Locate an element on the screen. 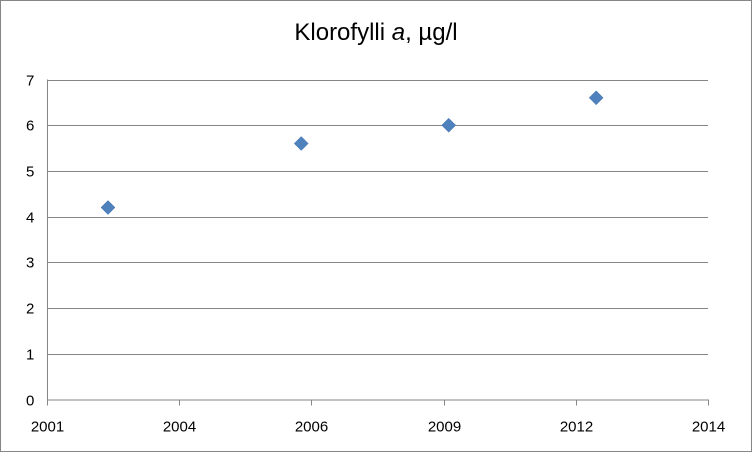 The width and height of the screenshot is (752, 453). x-tick-label: 2014 is located at coordinates (708, 427).